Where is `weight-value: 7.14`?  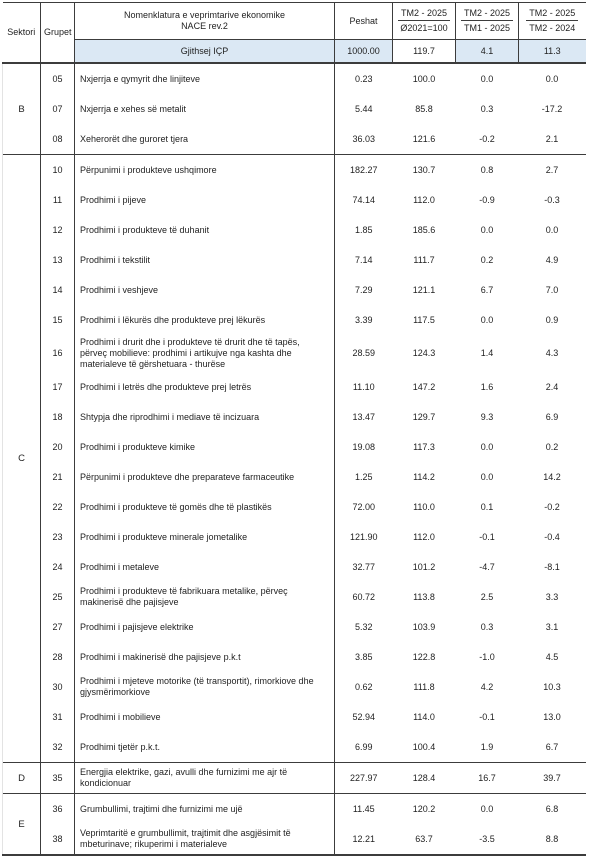 weight-value: 7.14 is located at coordinates (363, 259).